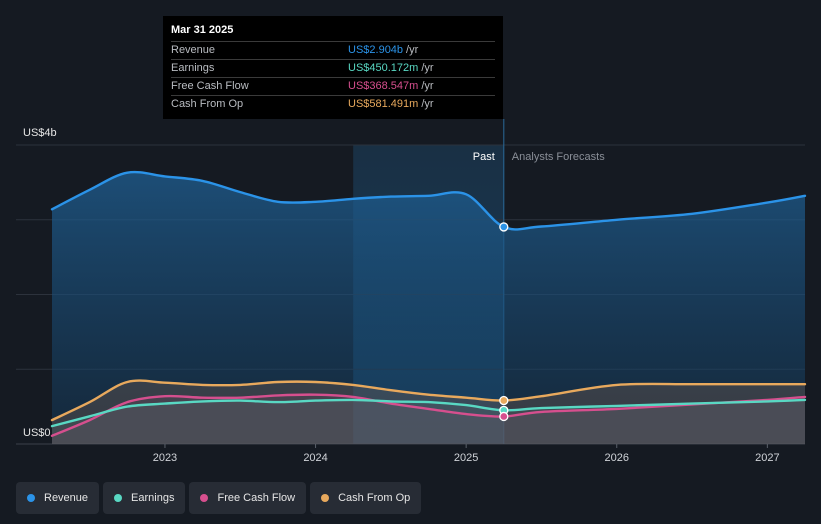 The image size is (821, 524). What do you see at coordinates (383, 104) in the screenshot?
I see `tooltip-value: US$581.491m` at bounding box center [383, 104].